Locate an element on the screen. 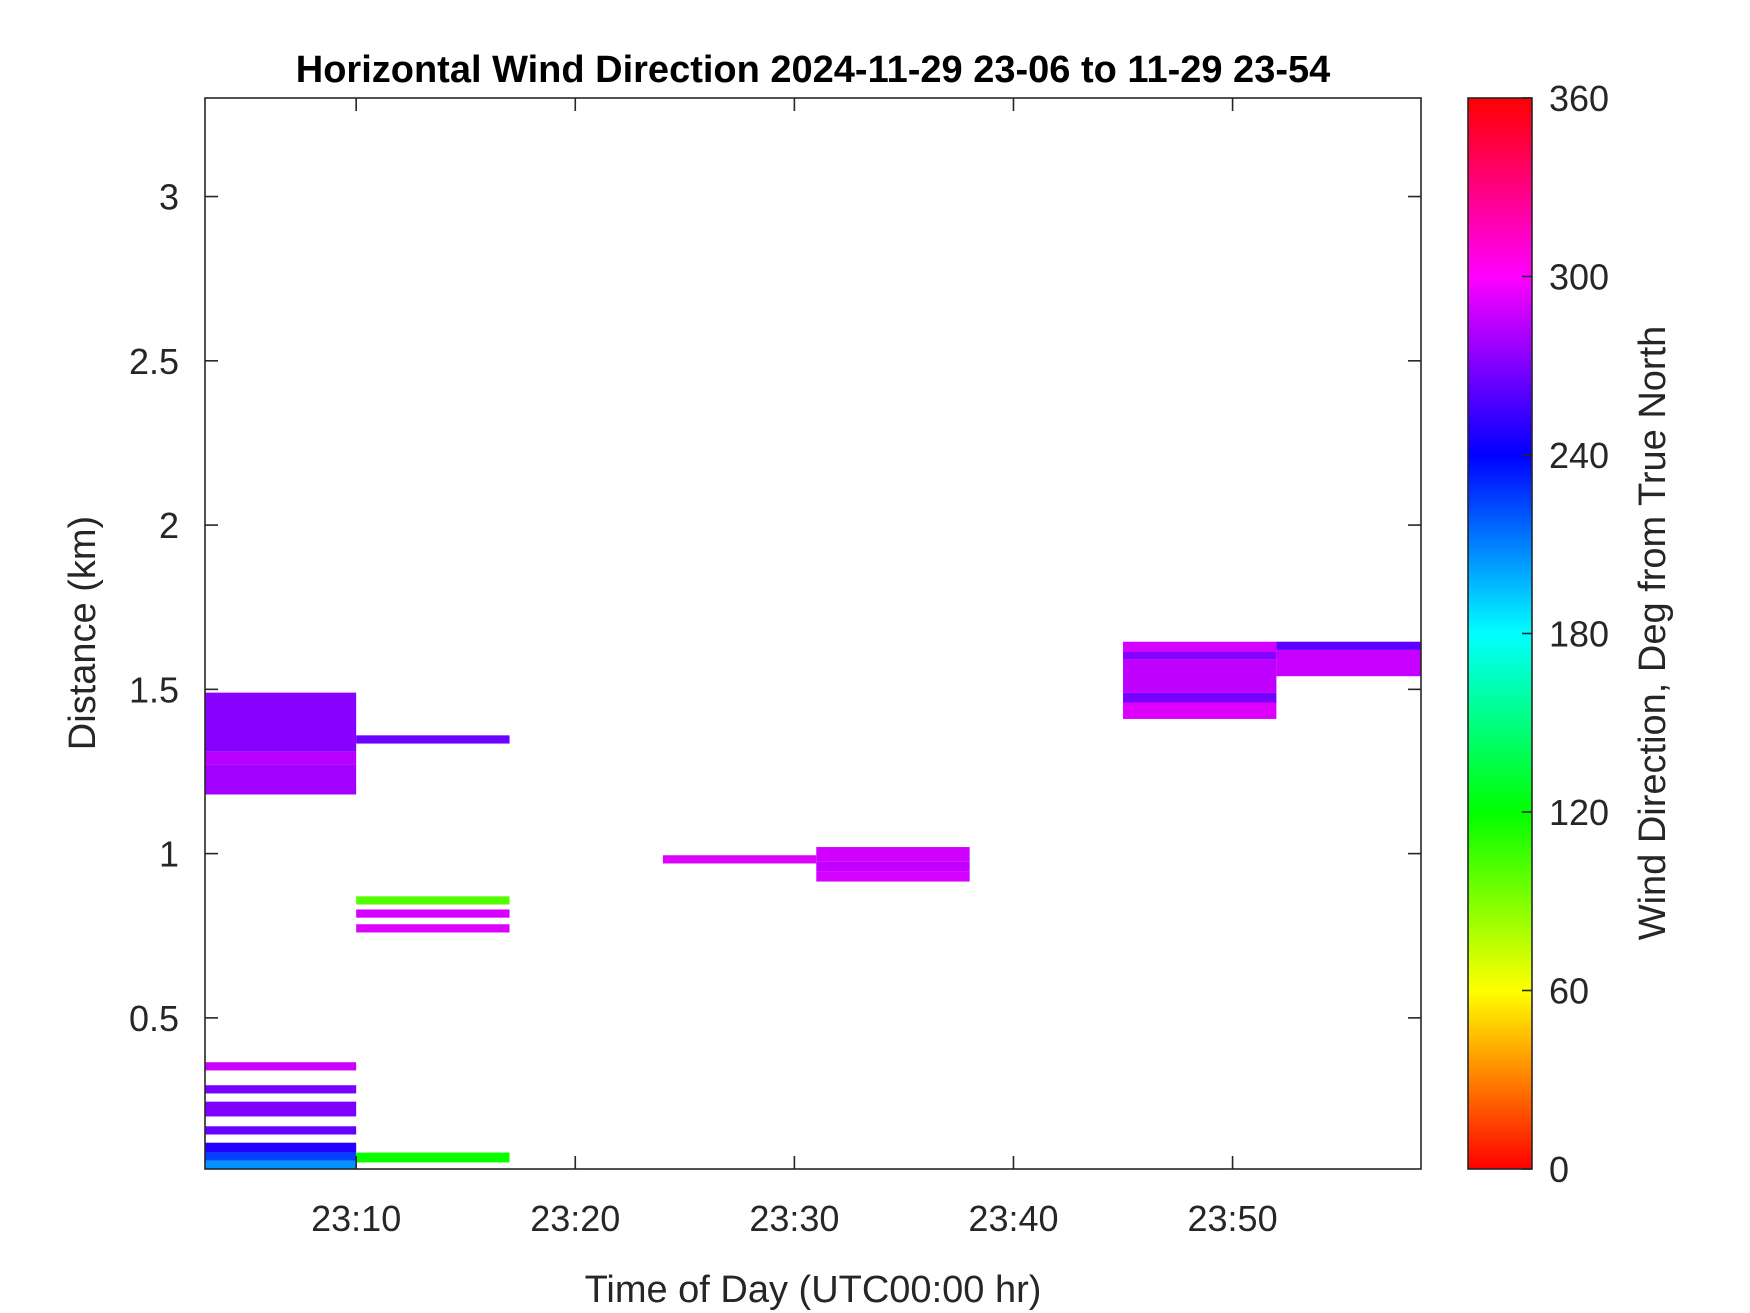 The width and height of the screenshot is (1750, 1313). colorbar-label: Wind Direction, Deg from True North is located at coordinates (1653, 633).